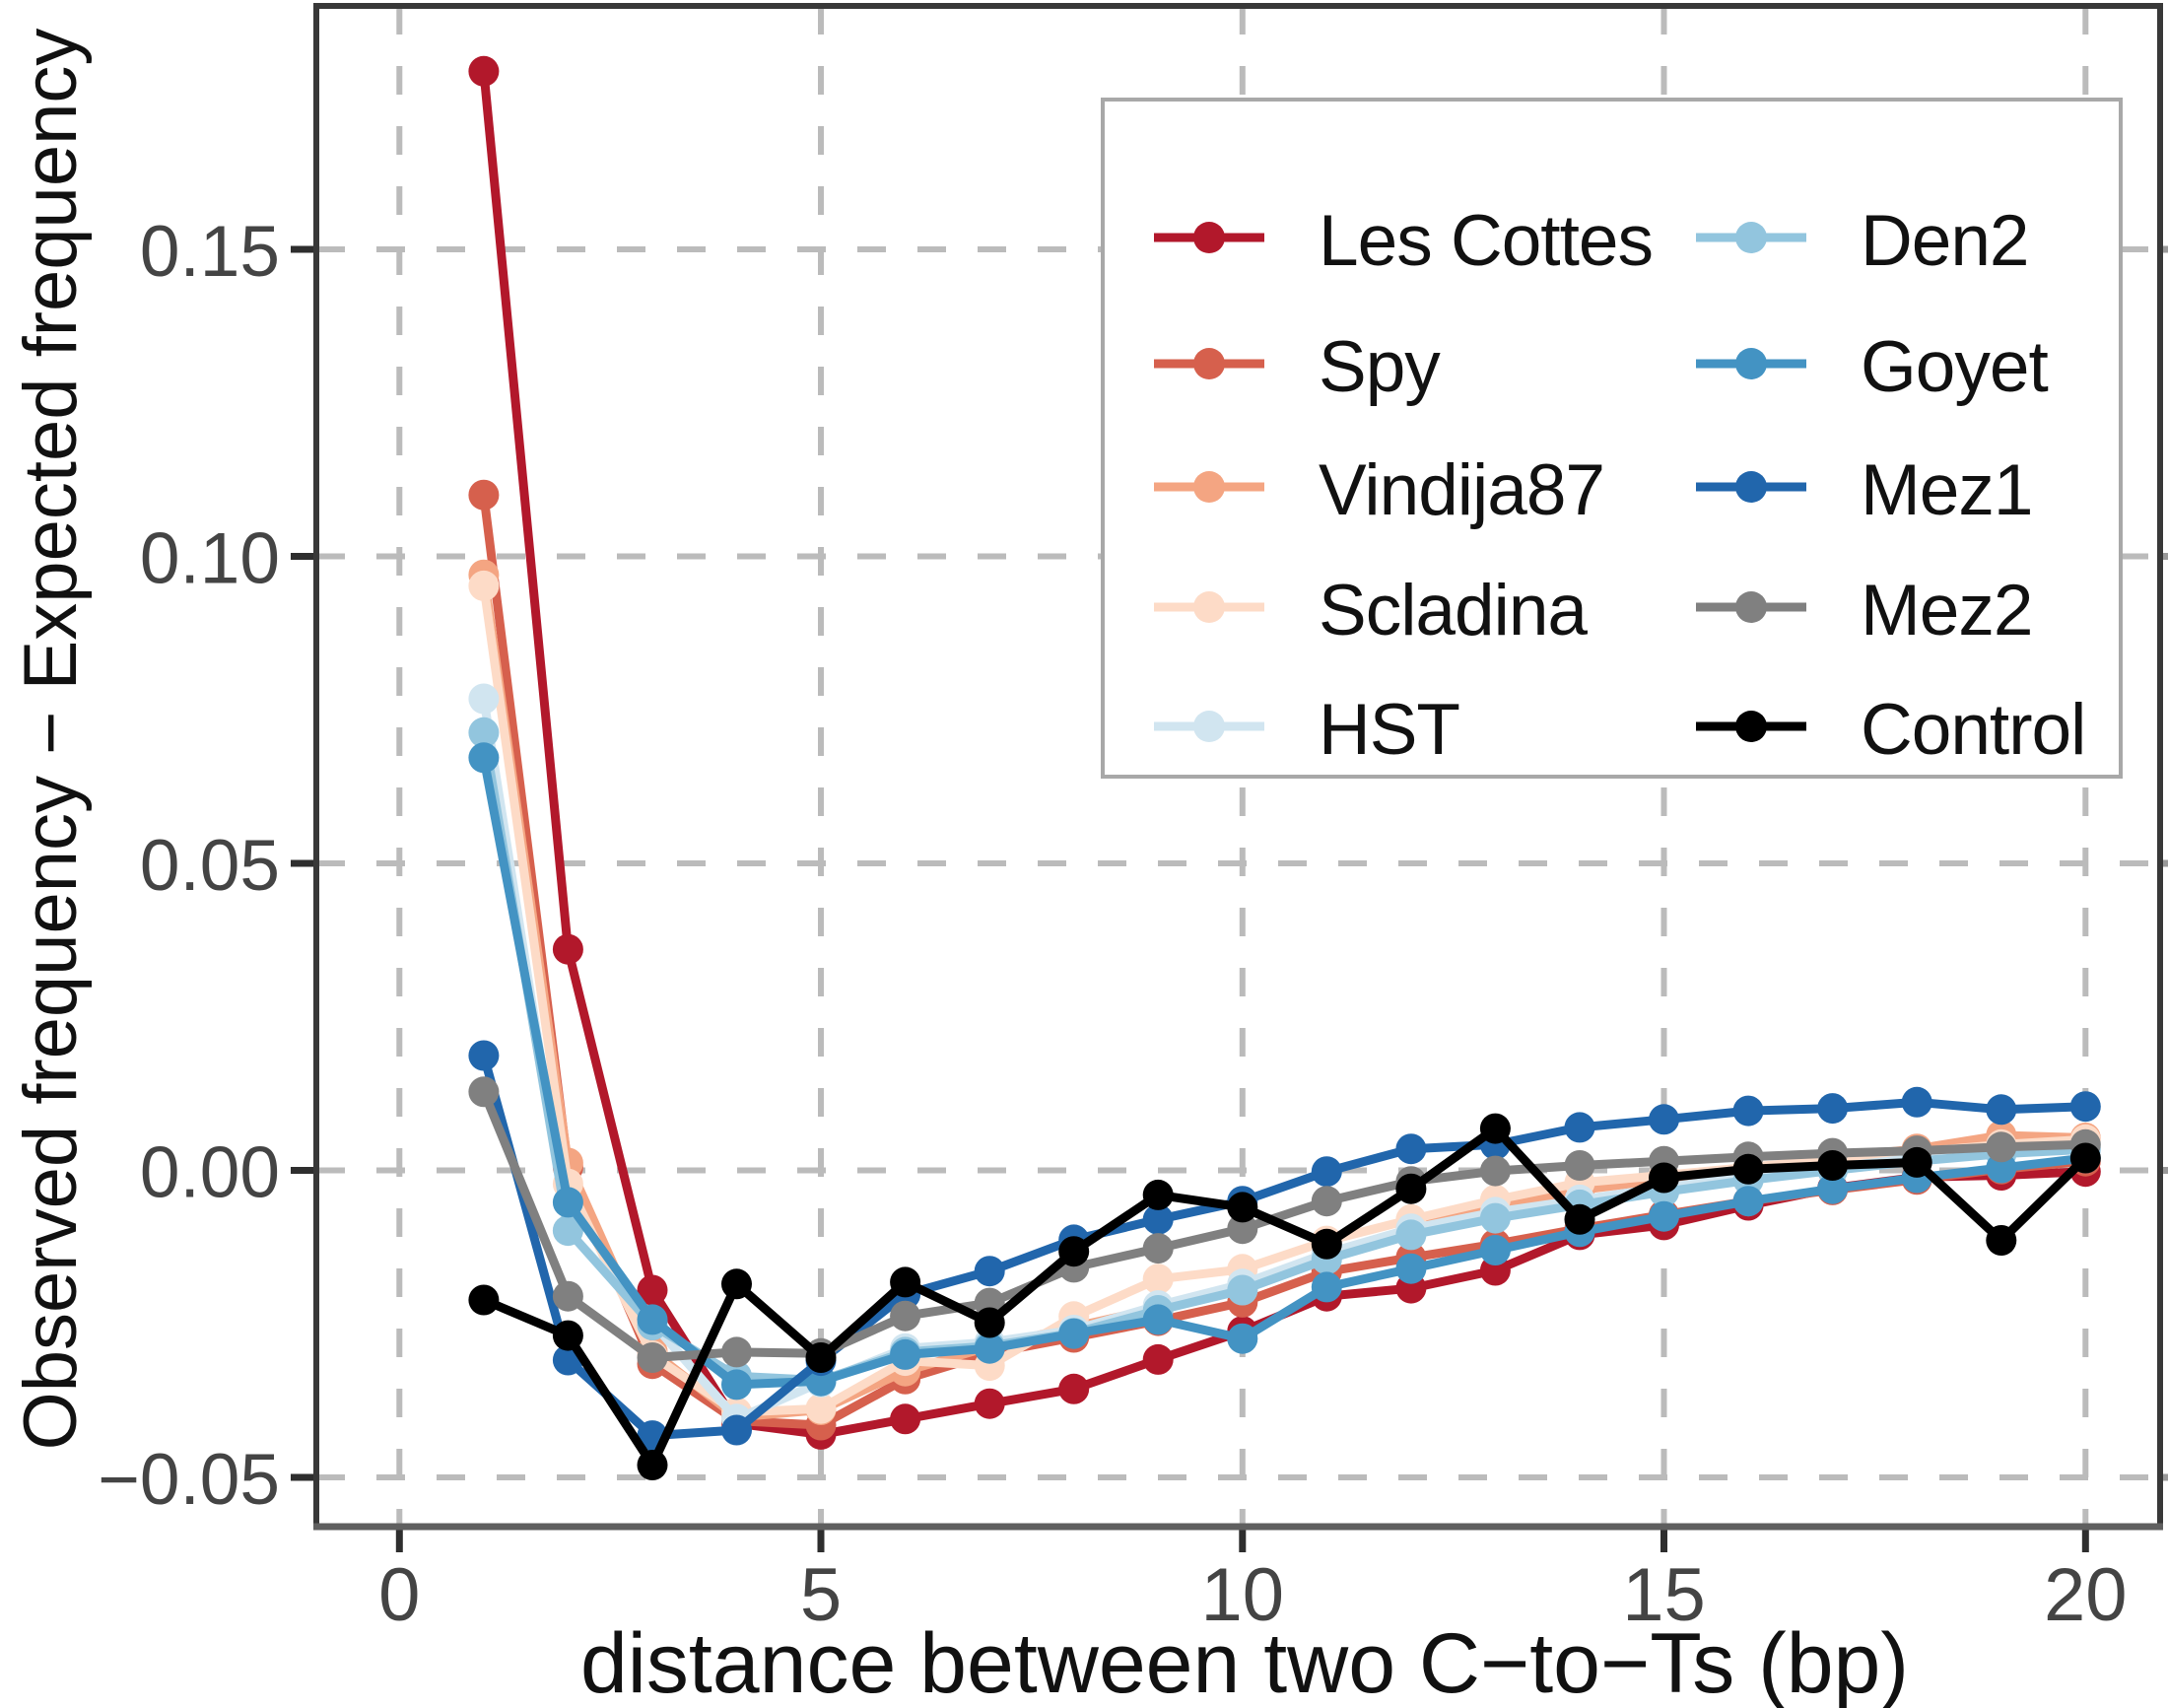 This screenshot has height=1708, width=2168. What do you see at coordinates (210, 559) in the screenshot?
I see `svg-text: 0.10` at bounding box center [210, 559].